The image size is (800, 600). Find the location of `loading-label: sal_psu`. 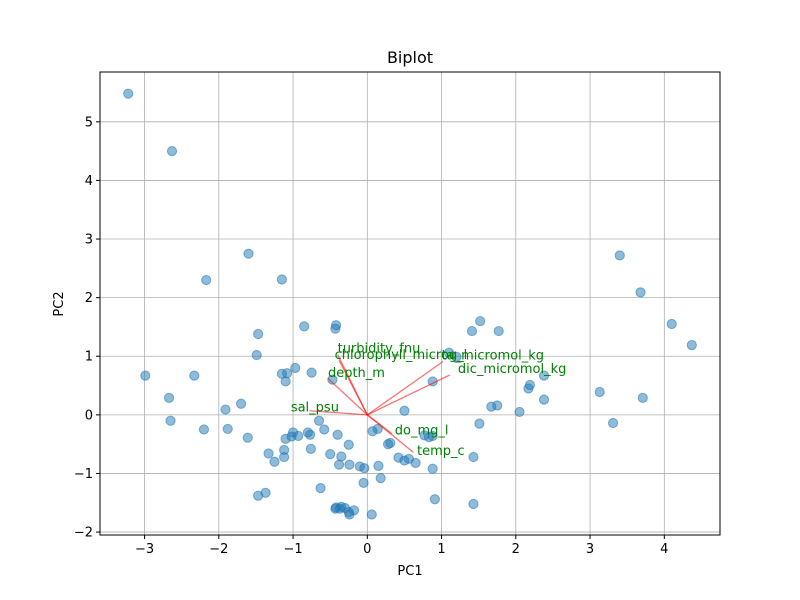

loading-label: sal_psu is located at coordinates (315, 408).